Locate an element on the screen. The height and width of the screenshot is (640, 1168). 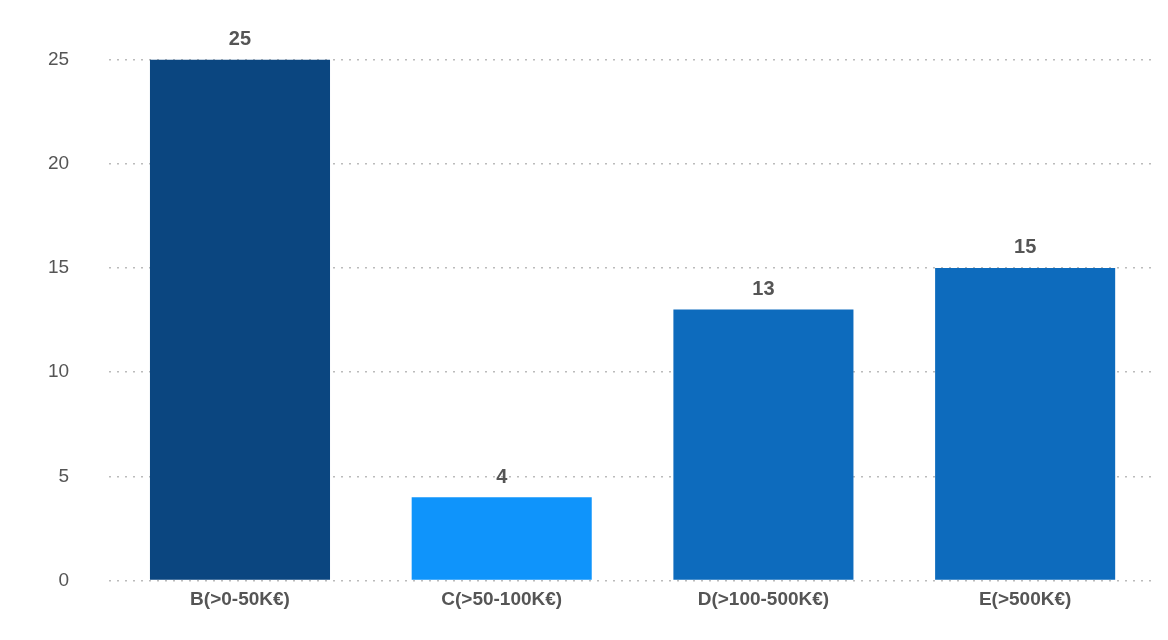
y-tick-label: 25 is located at coordinates (58, 58).